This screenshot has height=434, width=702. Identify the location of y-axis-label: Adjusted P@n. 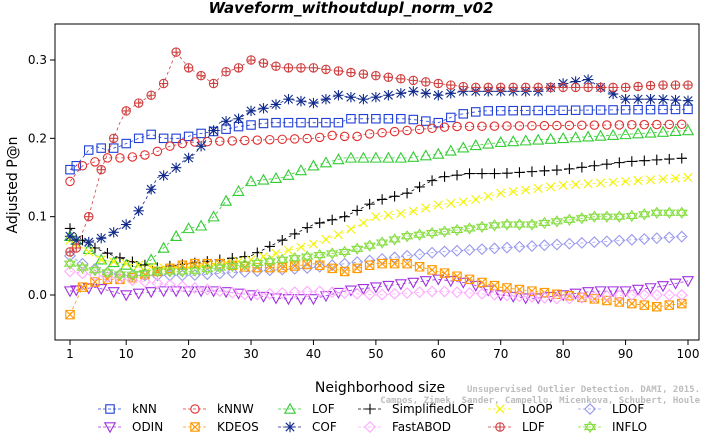
(13, 184).